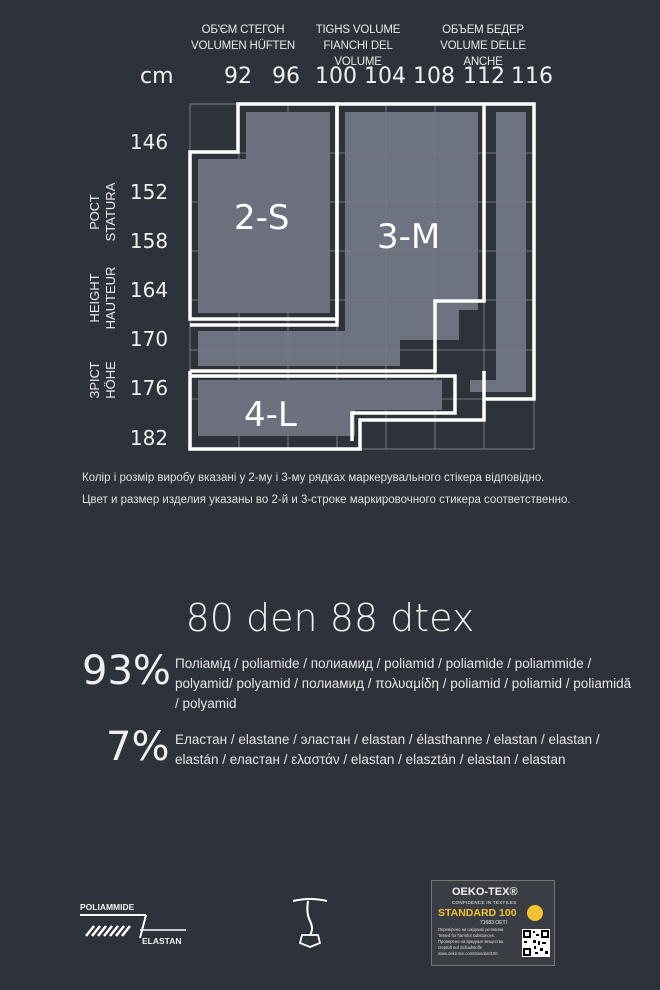 The width and height of the screenshot is (660, 990). Describe the element at coordinates (149, 192) in the screenshot. I see `height-value: 152` at that location.